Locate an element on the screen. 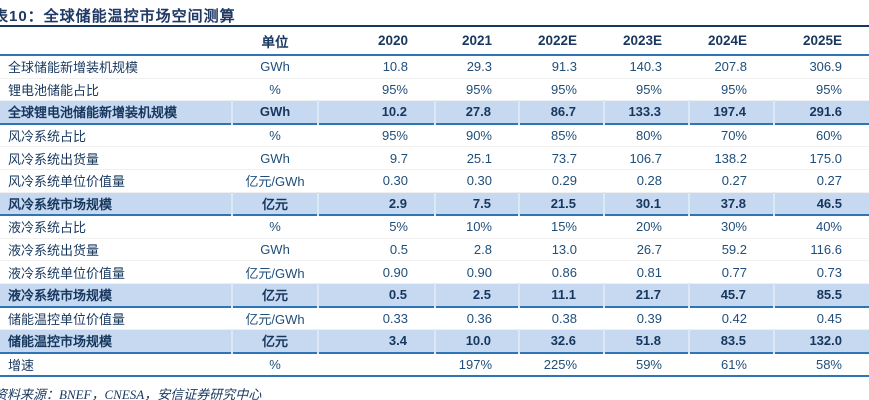  value-cell: 58% is located at coordinates (828, 365).